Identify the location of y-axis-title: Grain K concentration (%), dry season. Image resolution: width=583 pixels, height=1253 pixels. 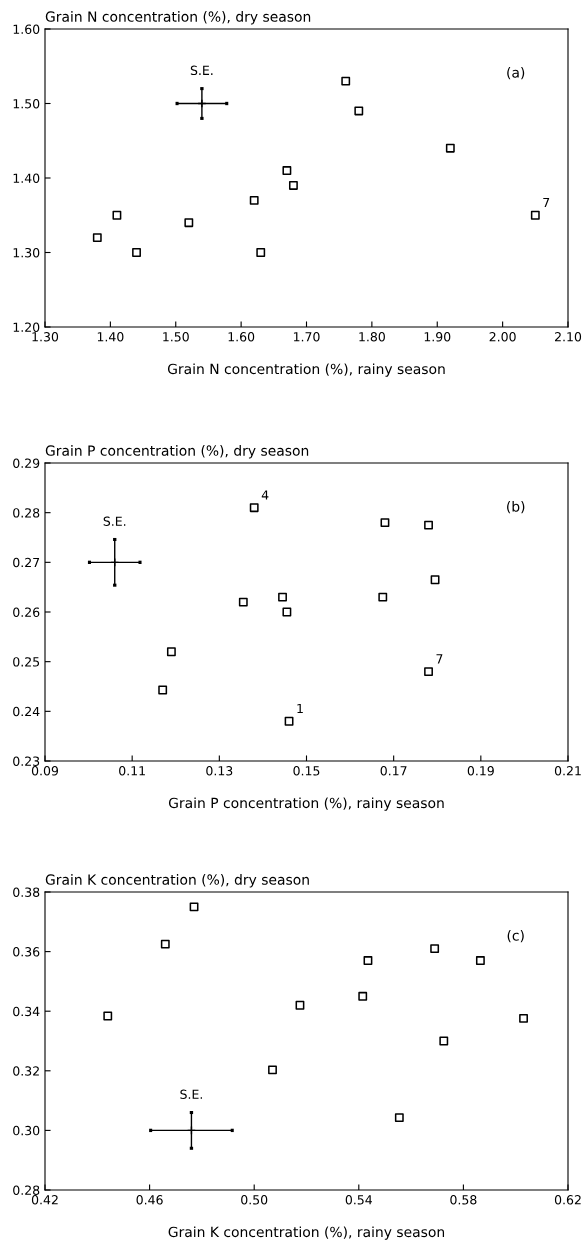
(177, 881).